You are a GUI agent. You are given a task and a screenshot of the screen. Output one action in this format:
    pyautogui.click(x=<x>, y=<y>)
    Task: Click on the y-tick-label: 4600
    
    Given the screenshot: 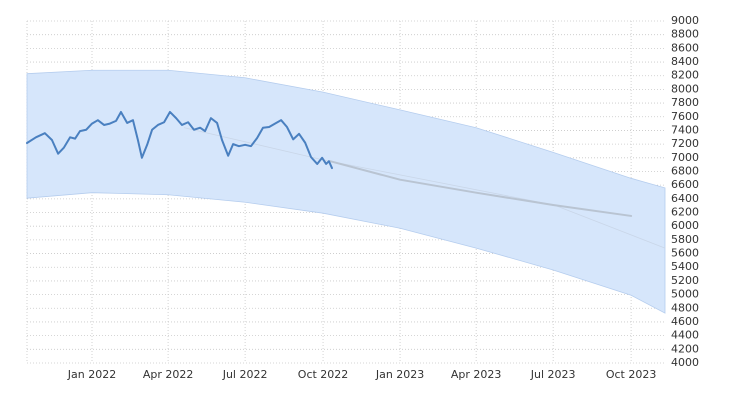 What is the action you would take?
    pyautogui.click(x=685, y=321)
    